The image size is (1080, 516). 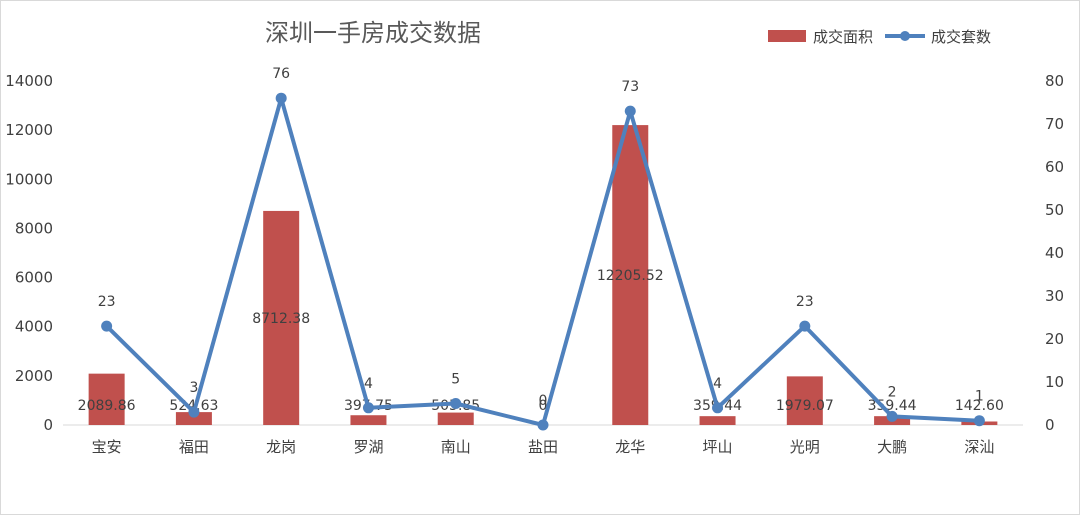 What do you see at coordinates (29, 179) in the screenshot?
I see `left-axis-tick-label: 10000` at bounding box center [29, 179].